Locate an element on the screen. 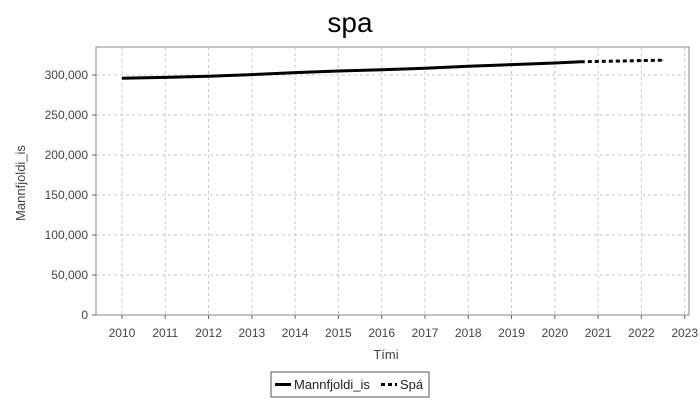 This screenshot has height=400, width=700. y-tick-label: 200,000 is located at coordinates (67, 155).